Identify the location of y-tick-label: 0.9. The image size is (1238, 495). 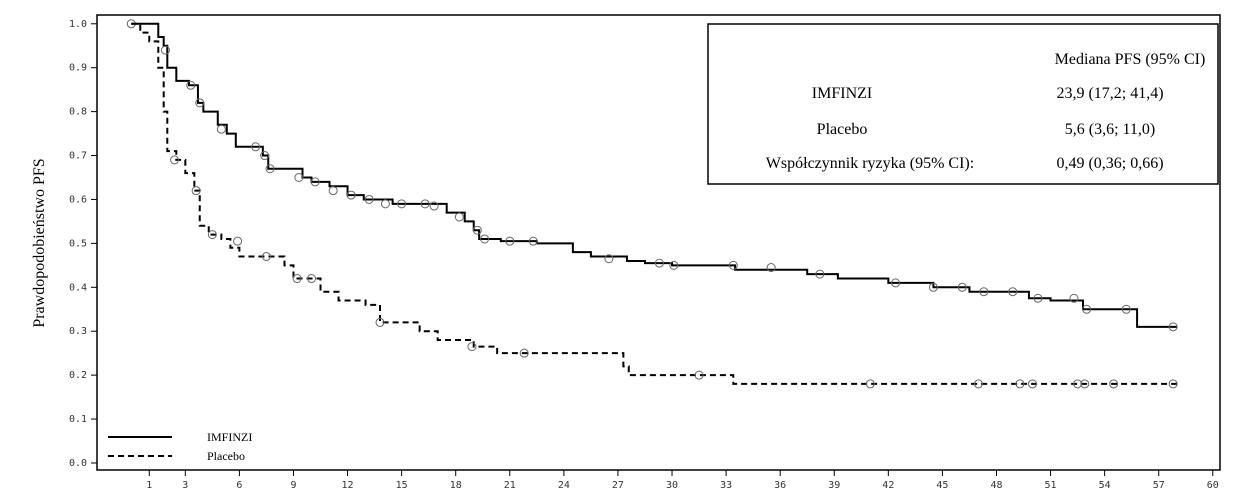
(78, 68).